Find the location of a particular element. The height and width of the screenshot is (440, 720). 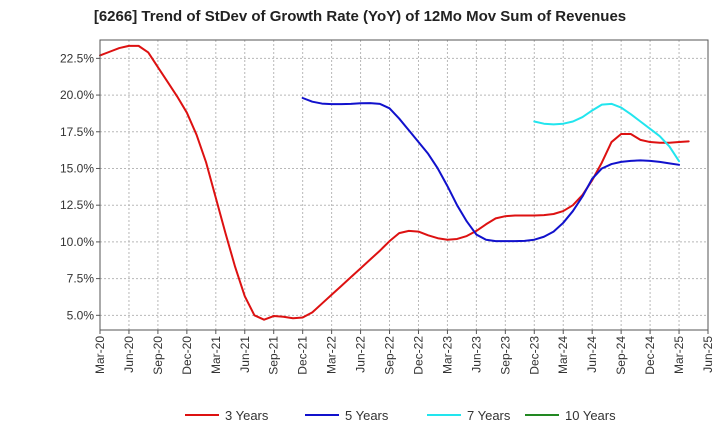

x-tick-label: Mar-22 is located at coordinates (332, 355).